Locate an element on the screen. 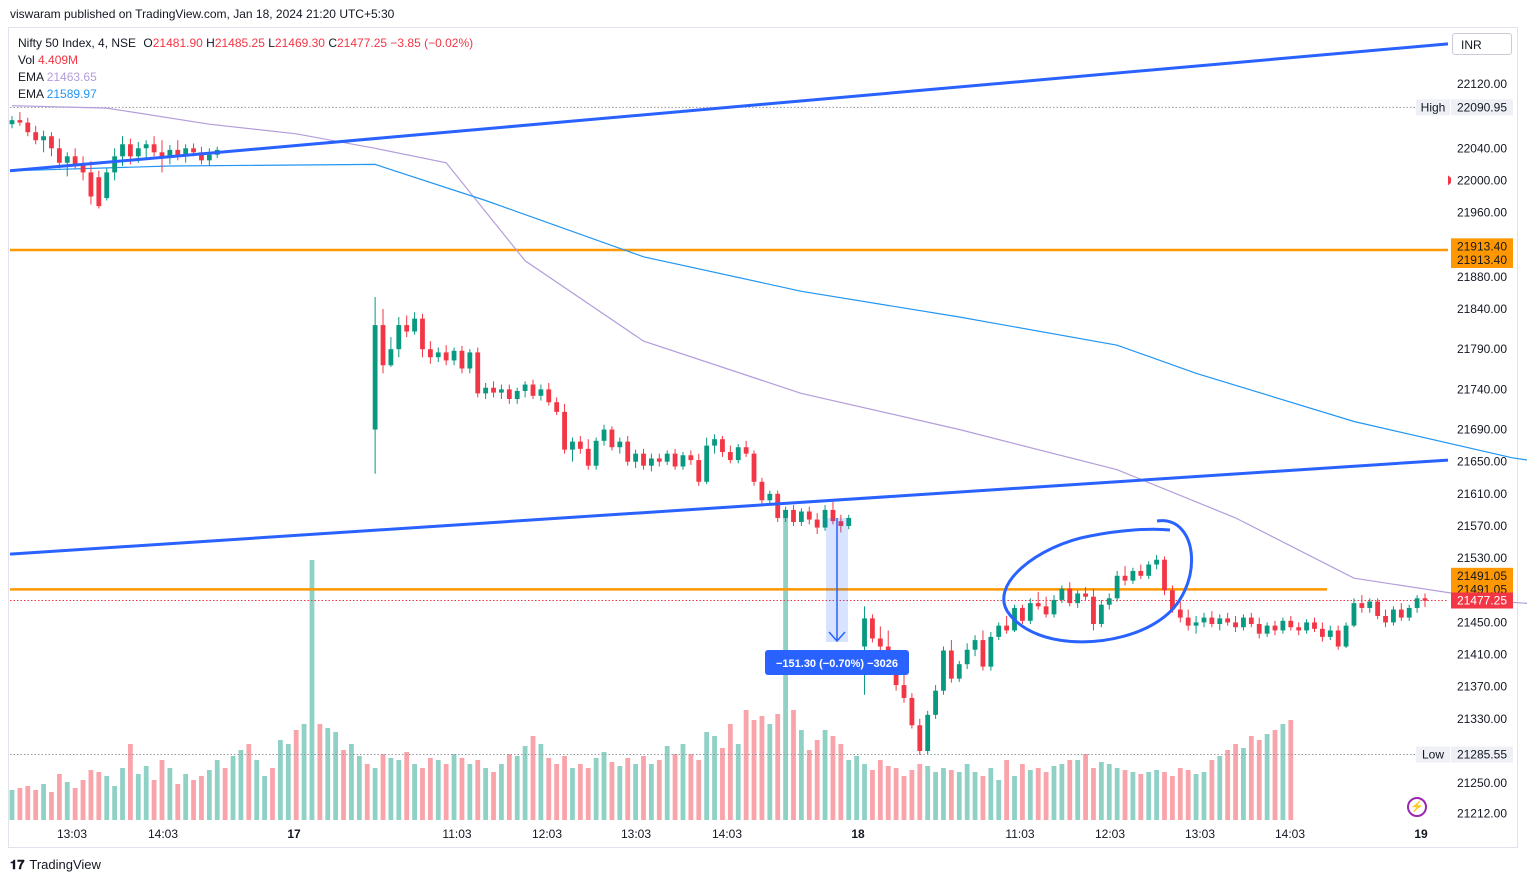 Image resolution: width=1527 pixels, height=883 pixels. price-badge-value: 22000.00 is located at coordinates (1482, 180).